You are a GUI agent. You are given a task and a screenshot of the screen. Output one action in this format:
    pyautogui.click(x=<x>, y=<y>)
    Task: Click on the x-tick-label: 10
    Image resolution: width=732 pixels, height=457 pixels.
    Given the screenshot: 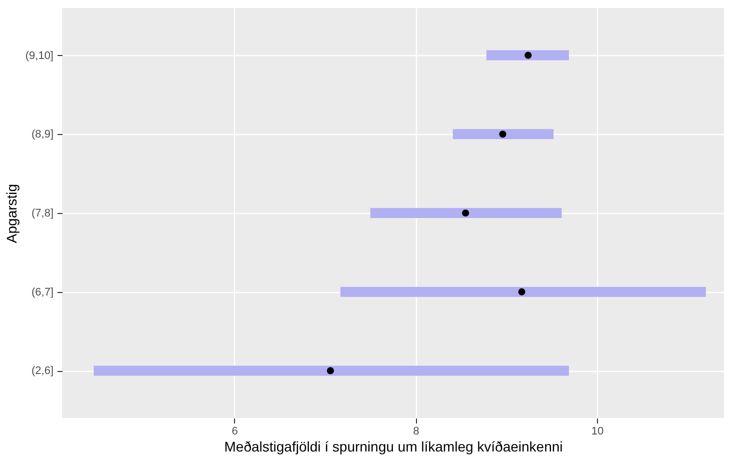 What is the action you would take?
    pyautogui.click(x=597, y=432)
    